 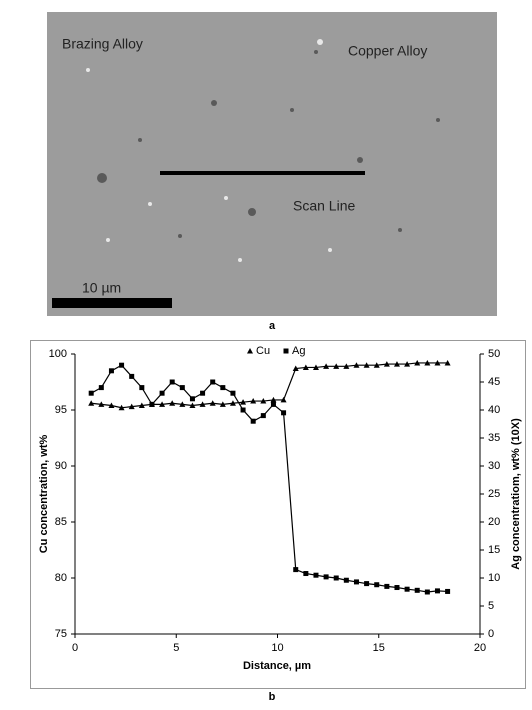 I want to click on y2-tick-label: 15, so click(x=494, y=550).